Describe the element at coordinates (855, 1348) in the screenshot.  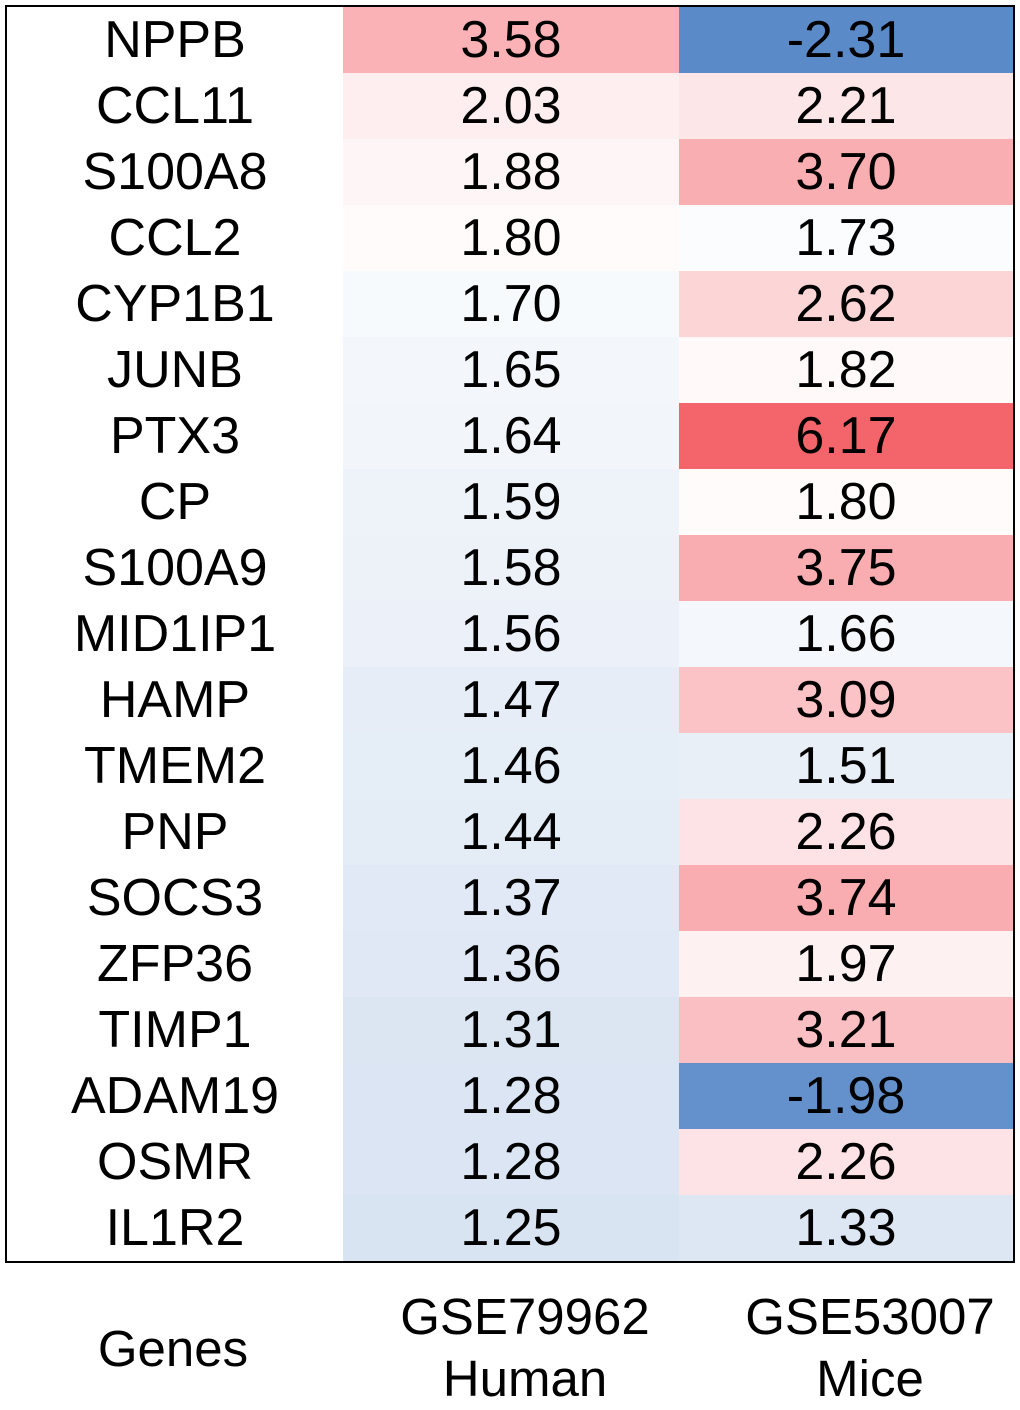
I see `column-header-gse53007: GSE53007 Mice` at that location.